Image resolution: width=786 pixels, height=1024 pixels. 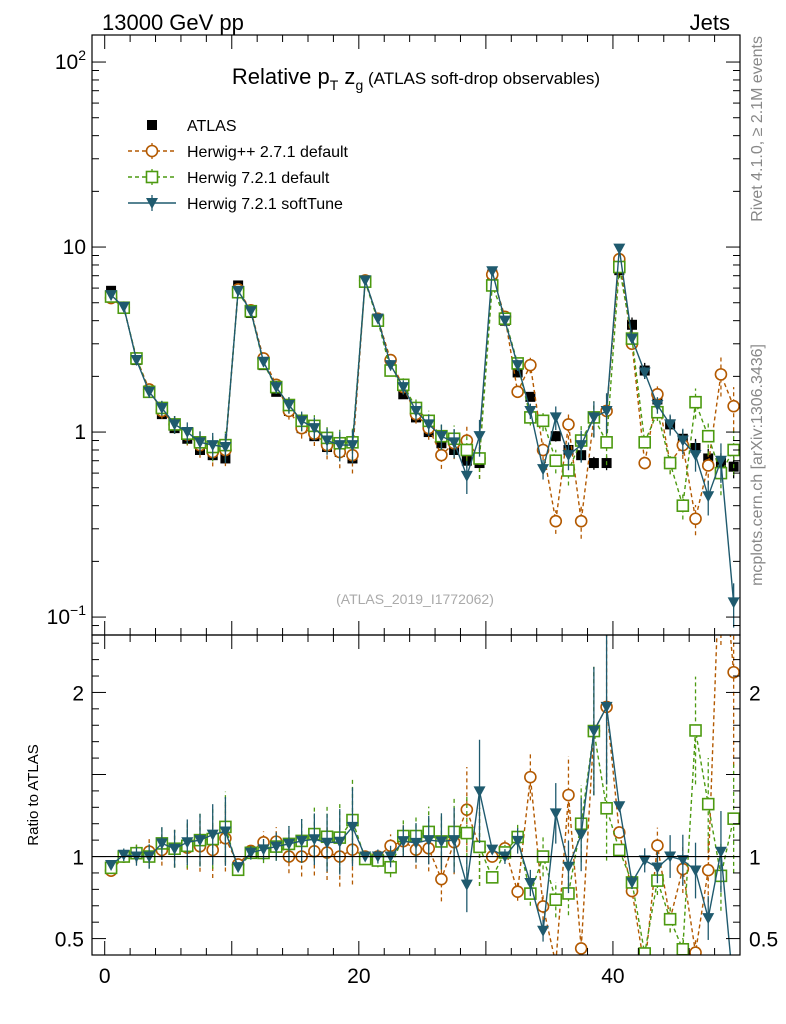 What do you see at coordinates (238, 152) in the screenshot?
I see `legend-item: Herwig++ 2.7.1 default` at bounding box center [238, 152].